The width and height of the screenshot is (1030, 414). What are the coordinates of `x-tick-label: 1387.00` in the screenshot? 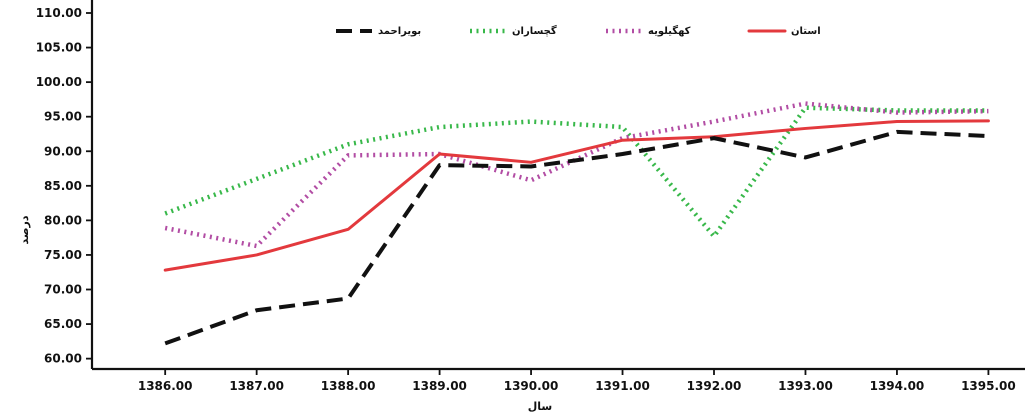 It's located at (256, 386).